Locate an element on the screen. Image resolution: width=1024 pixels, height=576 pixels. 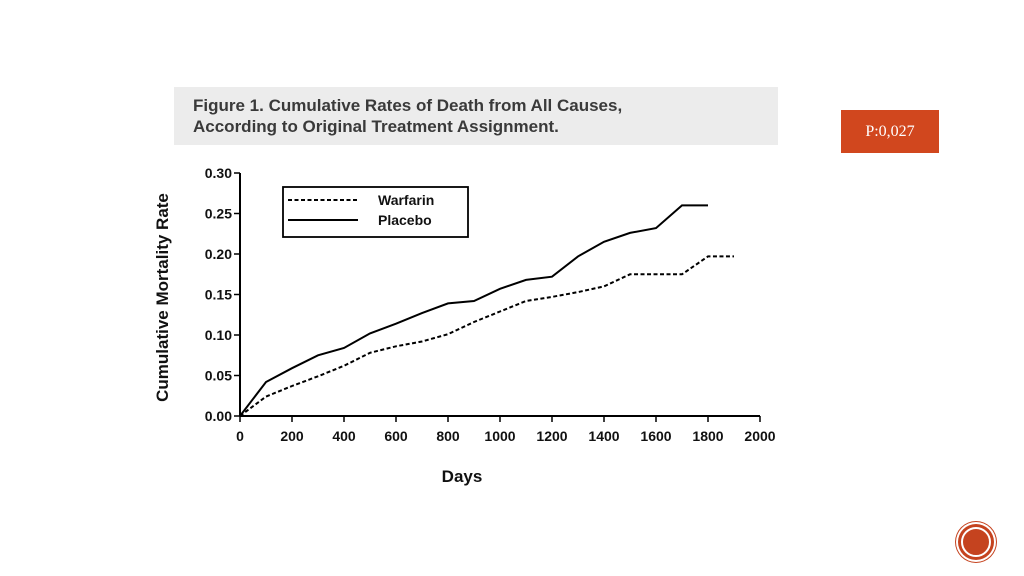
x-tick-label: 1400 is located at coordinates (603, 436).